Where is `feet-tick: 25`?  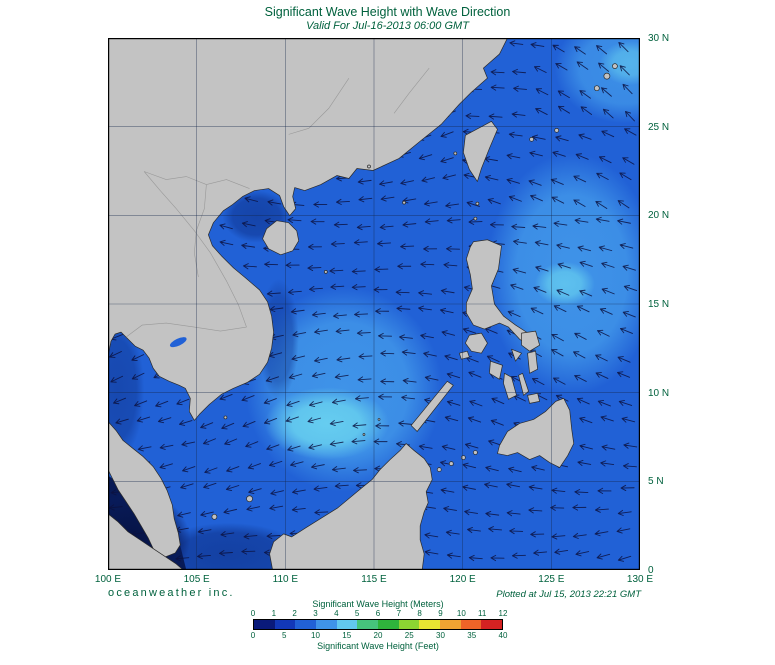 feet-tick: 25 is located at coordinates (409, 635).